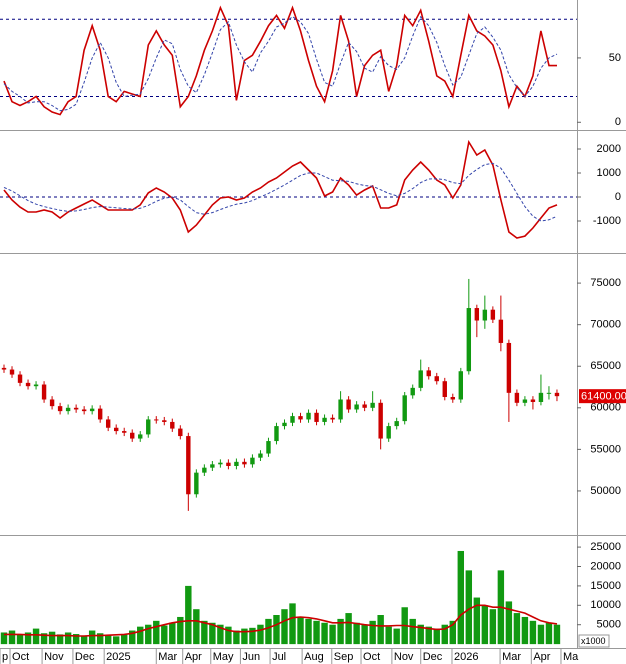  Describe the element at coordinates (541, 657) in the screenshot. I see `x-tick-label: Apr` at that location.